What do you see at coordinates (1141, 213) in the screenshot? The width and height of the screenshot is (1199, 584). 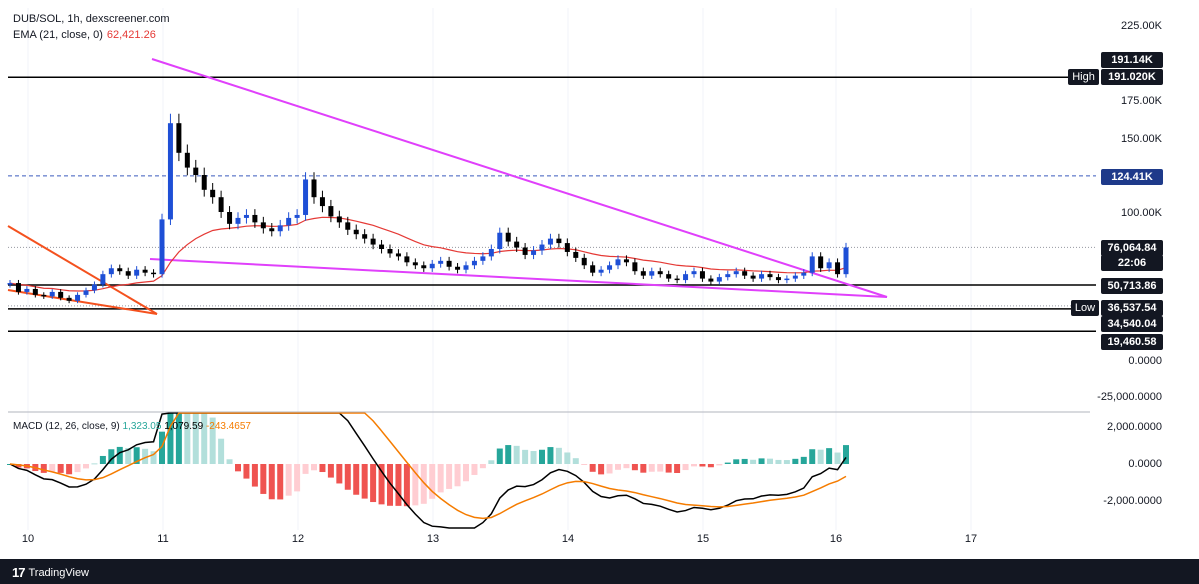 I see `price-axis-label: 100.00K` at bounding box center [1141, 213].